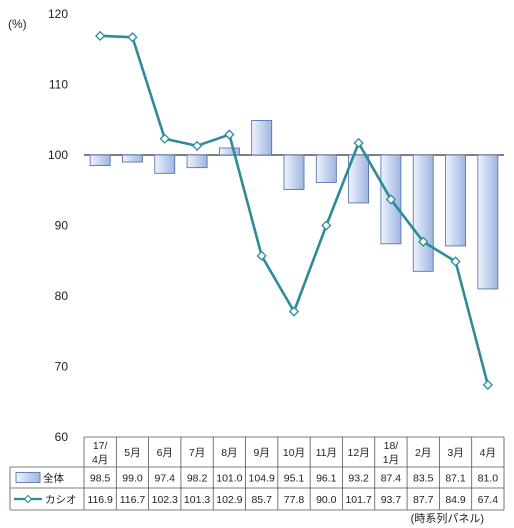 This screenshot has width=514, height=528. Describe the element at coordinates (17, 24) in the screenshot. I see `y-axis-unit: (%)` at that location.